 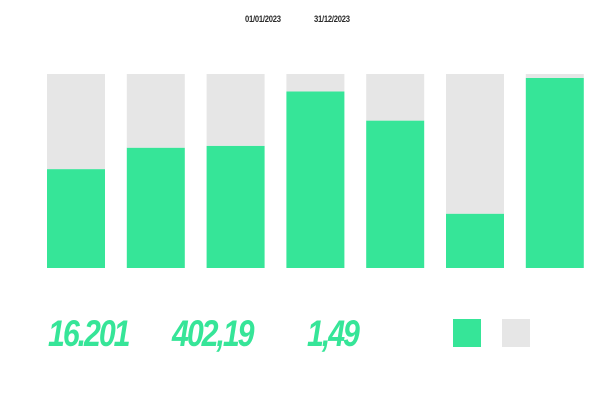 I want to click on kpi-value-3: 1,49, so click(x=333, y=333).